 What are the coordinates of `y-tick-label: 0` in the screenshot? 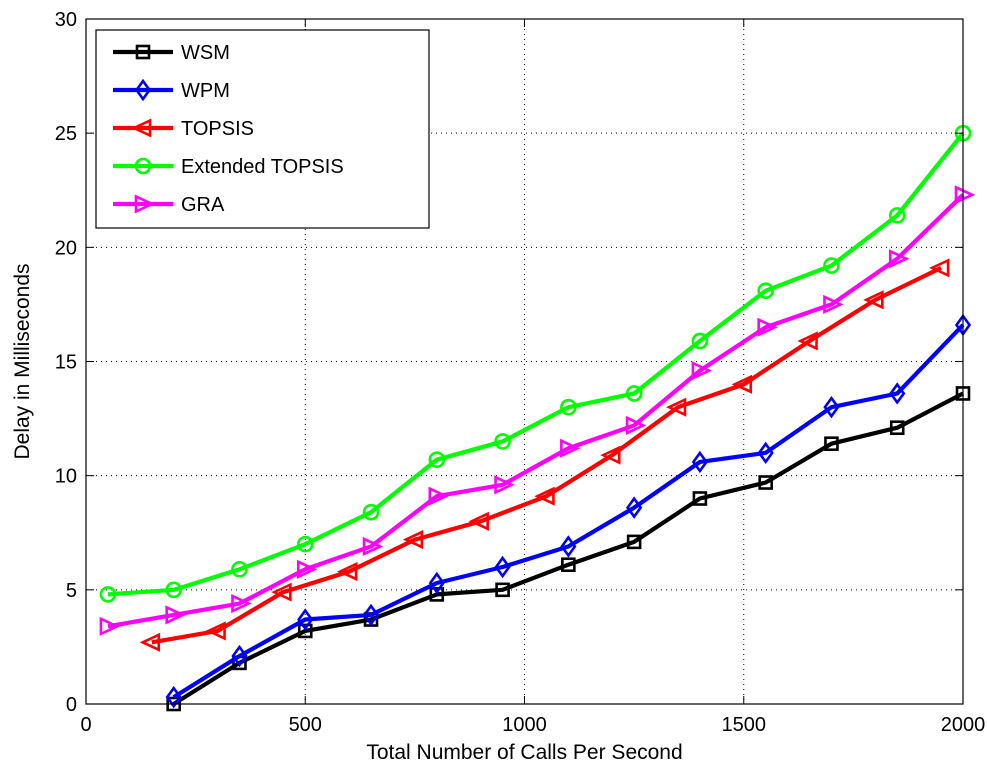 It's located at (71, 705).